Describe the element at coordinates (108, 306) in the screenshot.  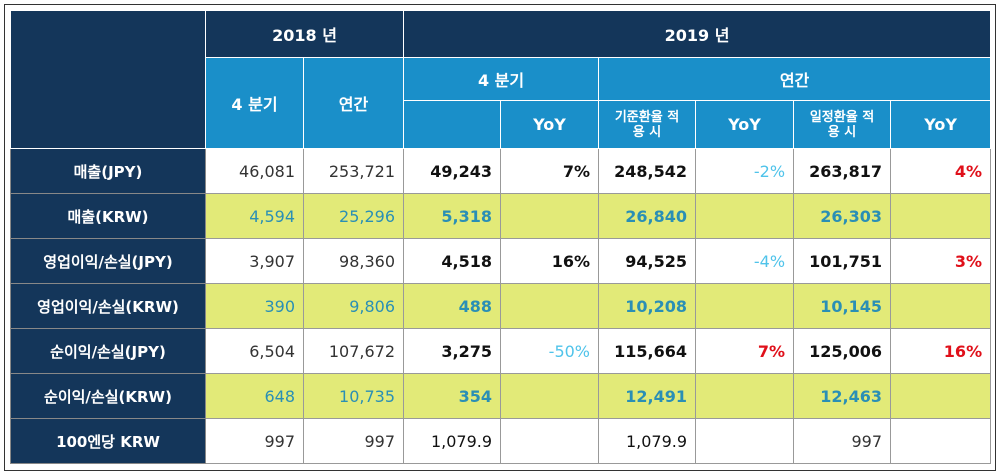
I see `row-label: 영업이익/손실(KRW)` at that location.